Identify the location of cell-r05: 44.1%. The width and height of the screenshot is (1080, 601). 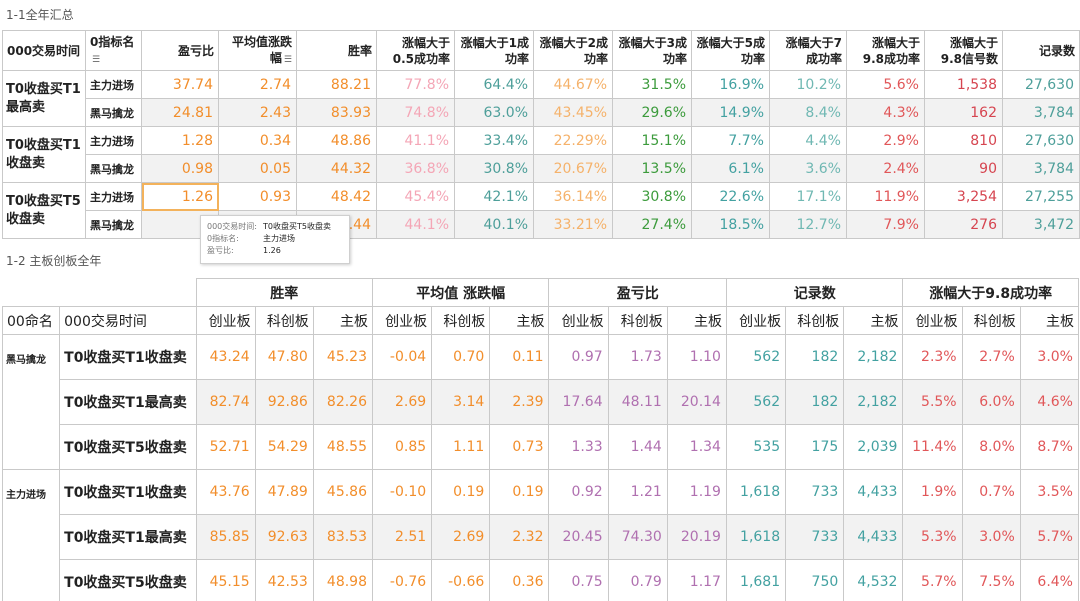
(415, 224).